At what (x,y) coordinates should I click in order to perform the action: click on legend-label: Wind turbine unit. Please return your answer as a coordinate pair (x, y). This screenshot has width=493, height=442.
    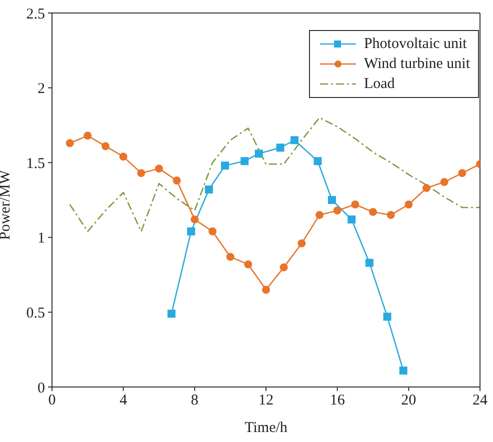
    Looking at the image, I should click on (417, 64).